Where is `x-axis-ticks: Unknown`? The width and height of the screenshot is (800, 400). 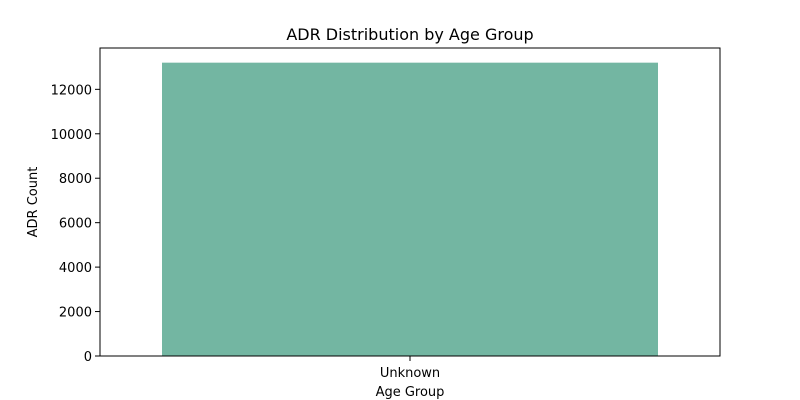
x-axis-ticks: Unknown is located at coordinates (410, 368).